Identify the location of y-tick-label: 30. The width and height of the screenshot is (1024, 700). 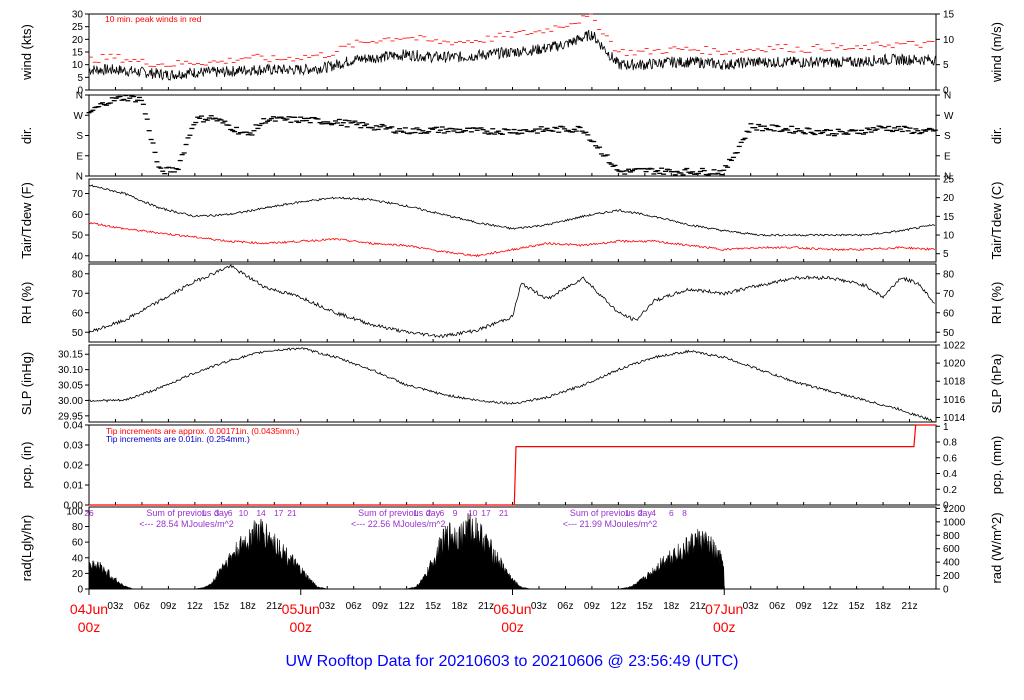
(78, 15).